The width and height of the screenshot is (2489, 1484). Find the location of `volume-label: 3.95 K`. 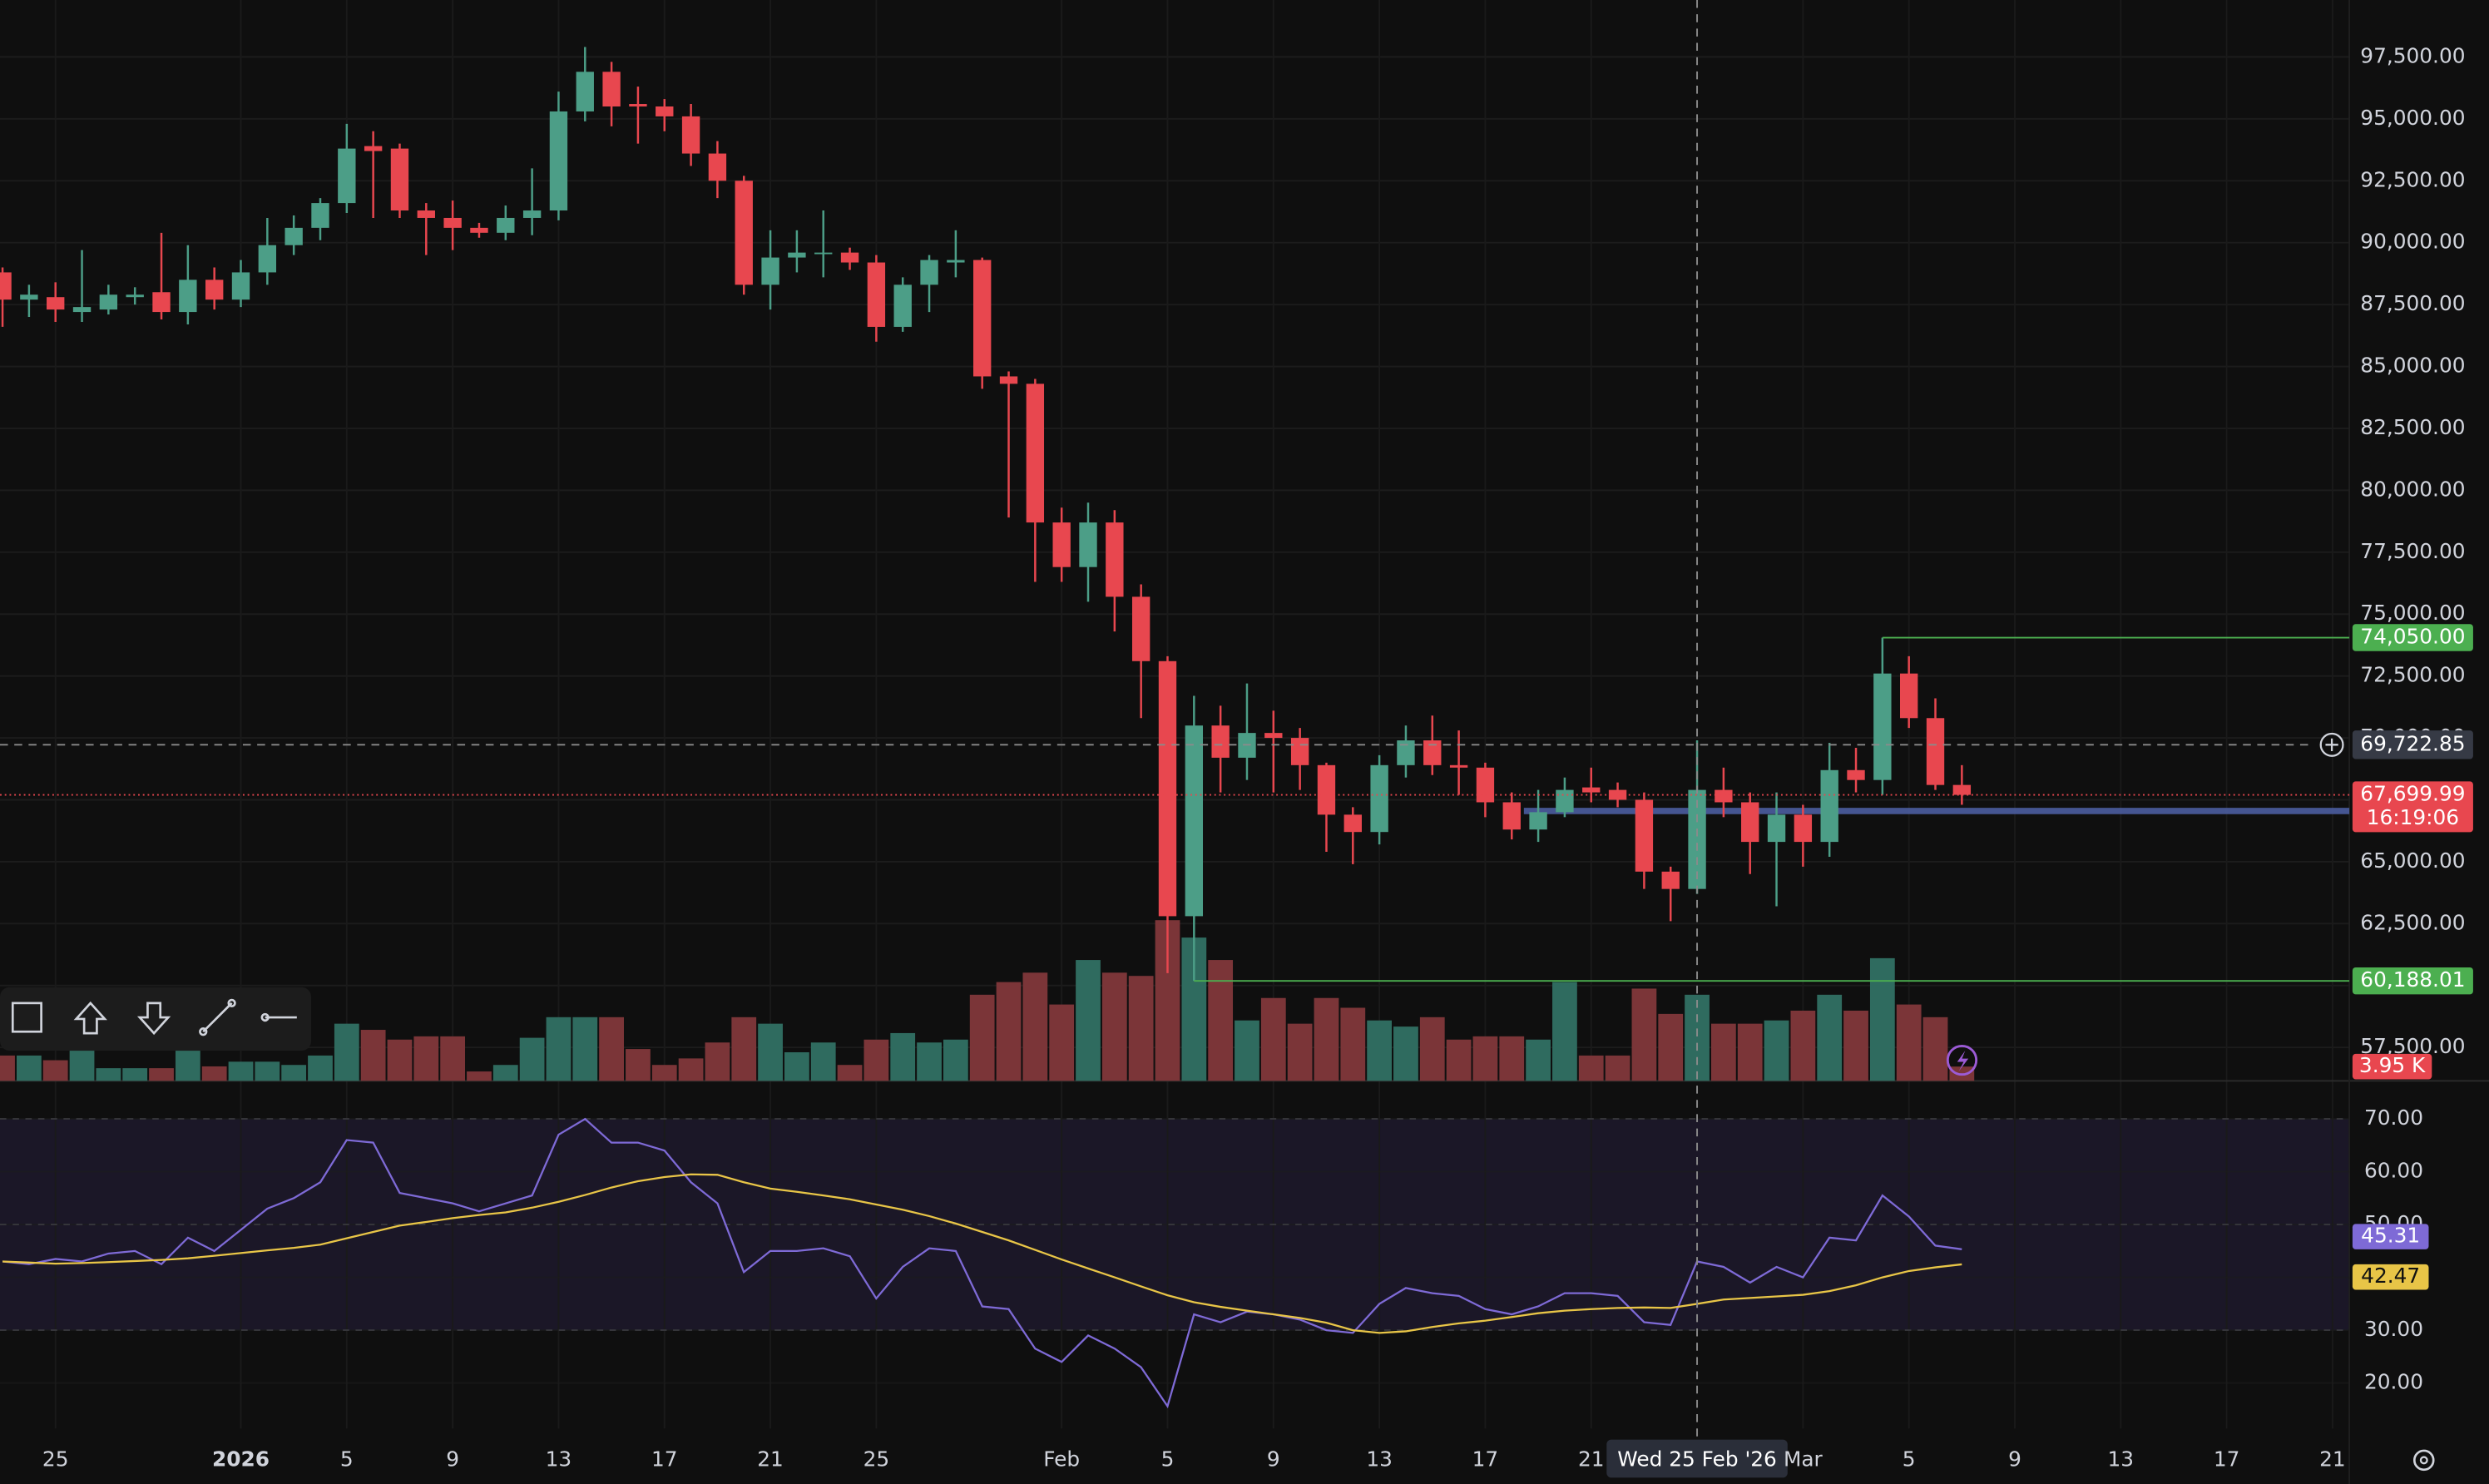

volume-label: 3.95 K is located at coordinates (2393, 1065).